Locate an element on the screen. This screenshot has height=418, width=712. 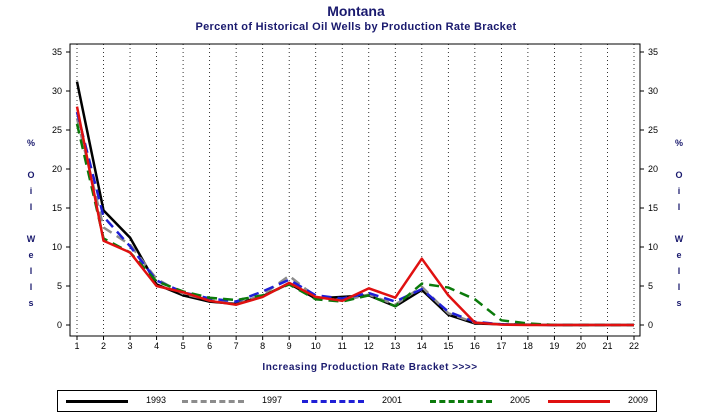
chart-title: Montana is located at coordinates (356, 11).